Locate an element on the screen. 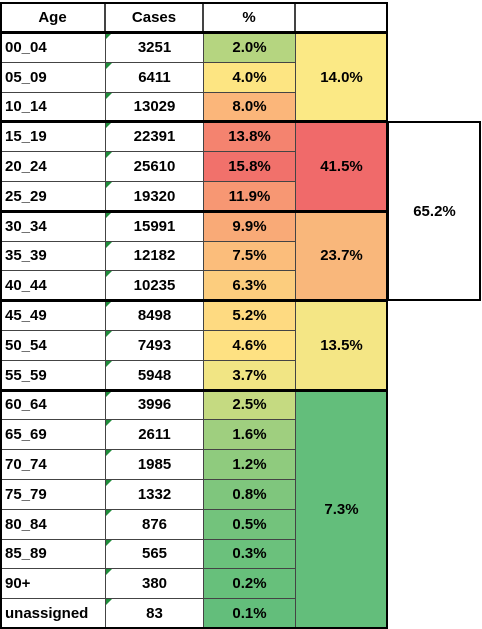  percent-cell: 2.5% is located at coordinates (249, 405).